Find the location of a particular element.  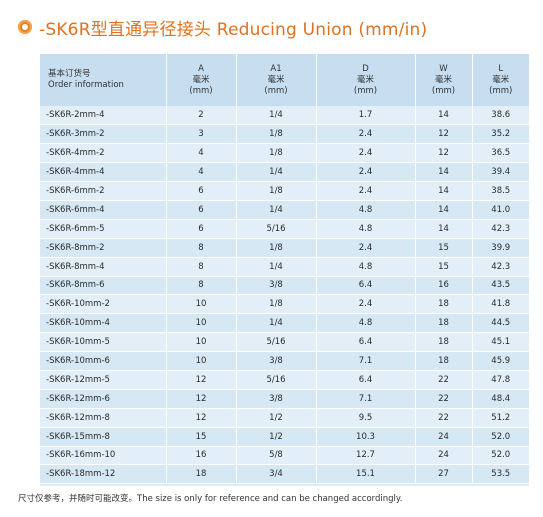

order-number-cell: -SK6R-10mm-6 is located at coordinates (103, 361).